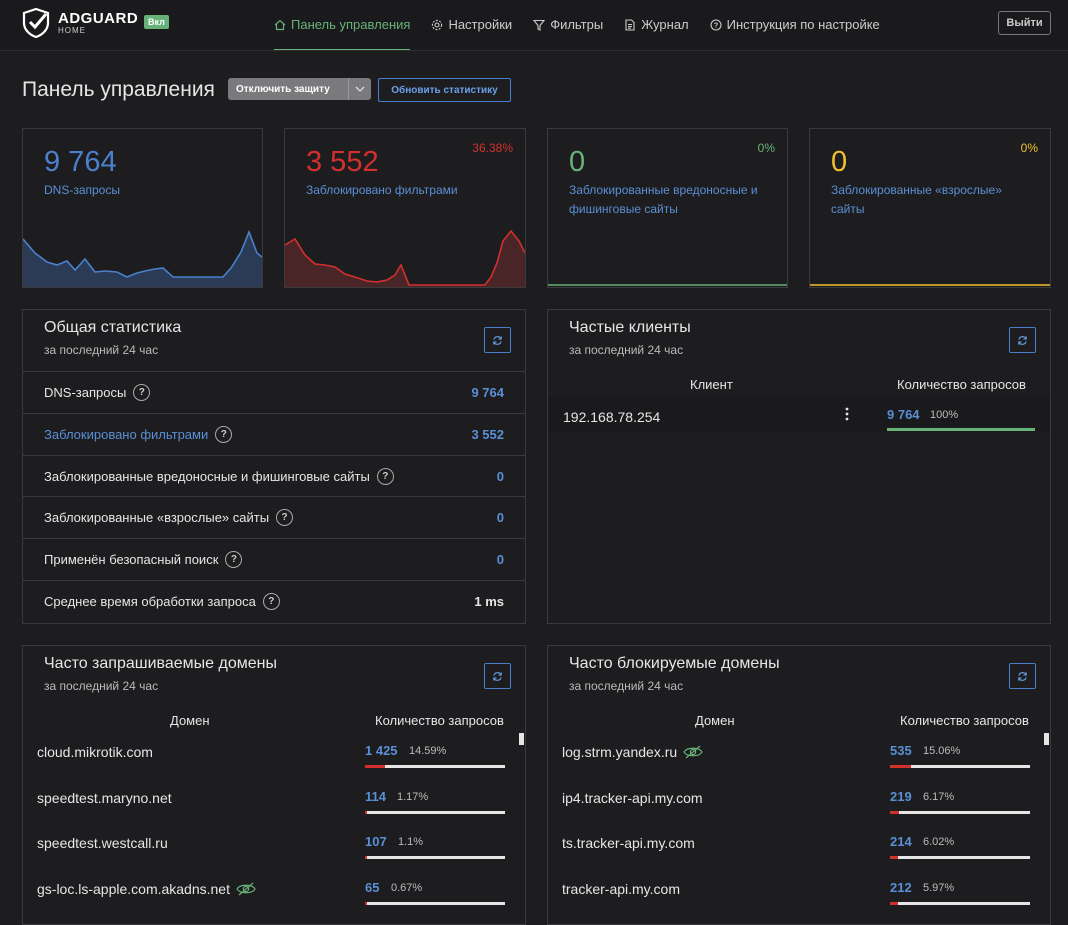 The image size is (1068, 925). I want to click on document-icon, so click(630, 24).